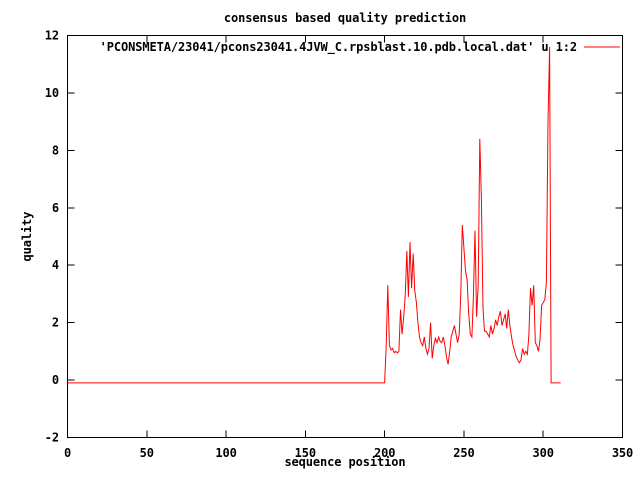  I want to click on x-tick-label: 350, so click(622, 453).